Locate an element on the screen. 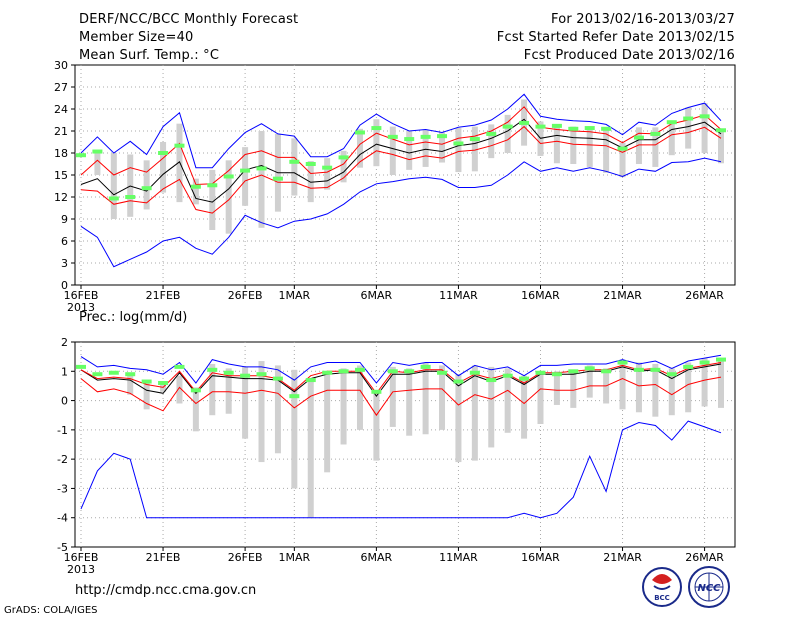 The image size is (800, 618). x-tick-label: 6MAR is located at coordinates (377, 295).